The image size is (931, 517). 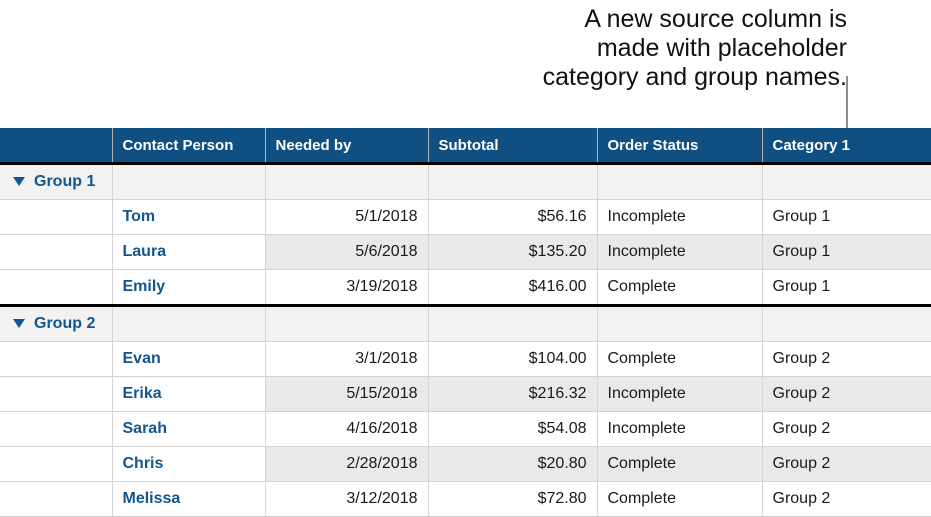 I want to click on callout-pointer-line, so click(x=847, y=102).